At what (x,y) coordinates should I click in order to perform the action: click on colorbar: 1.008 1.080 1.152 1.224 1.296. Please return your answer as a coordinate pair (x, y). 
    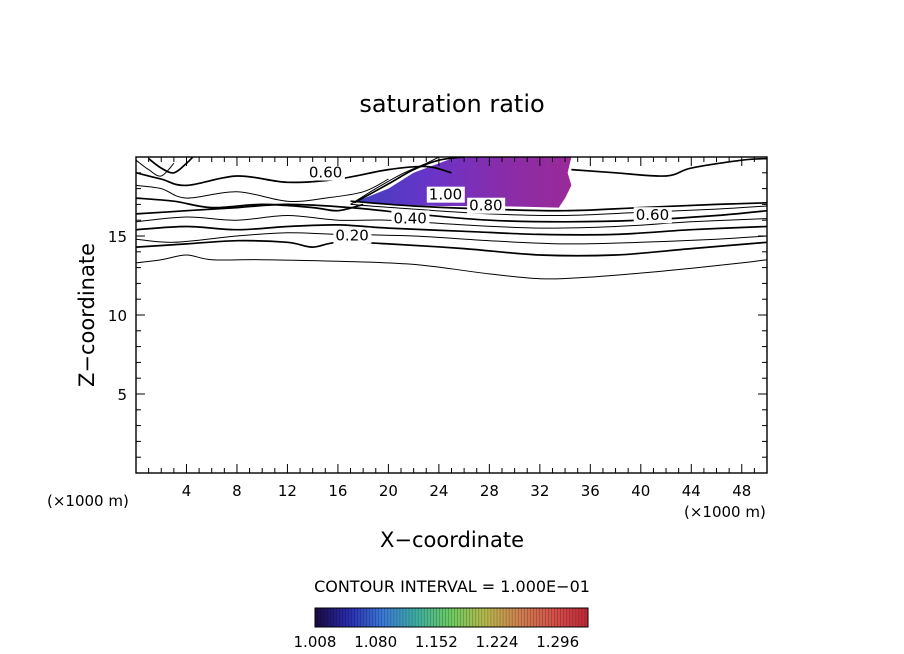
    Looking at the image, I should click on (441, 629).